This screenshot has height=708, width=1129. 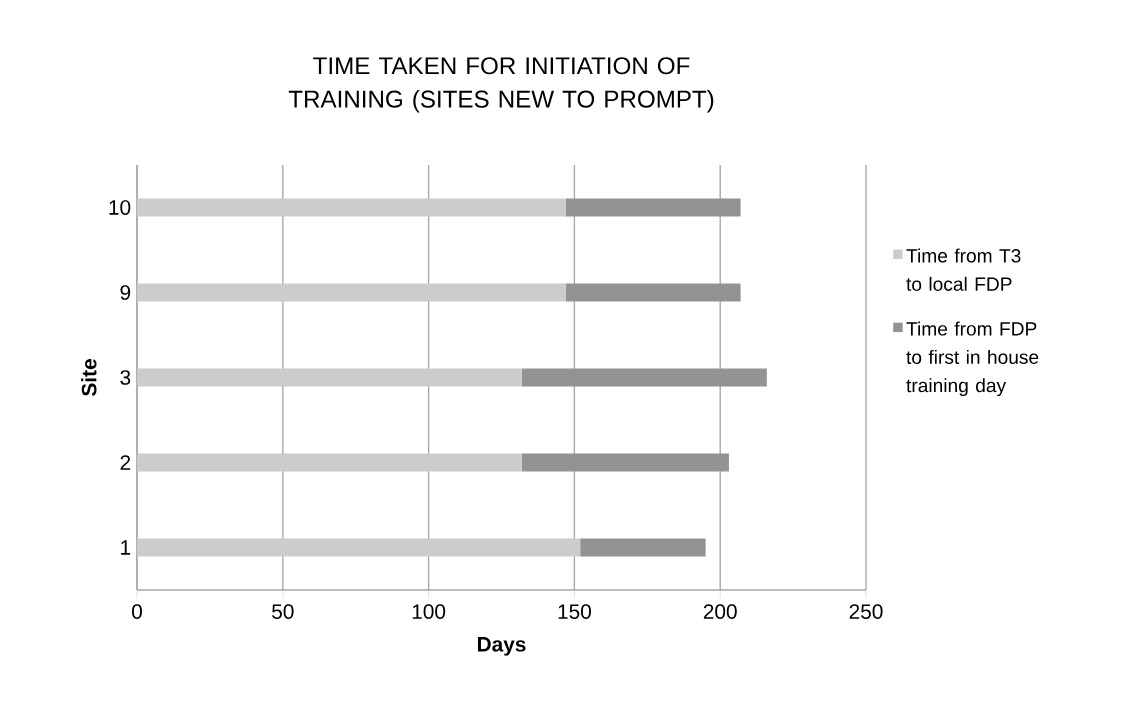 What do you see at coordinates (89, 377) in the screenshot?
I see `y-axis-title: Site` at bounding box center [89, 377].